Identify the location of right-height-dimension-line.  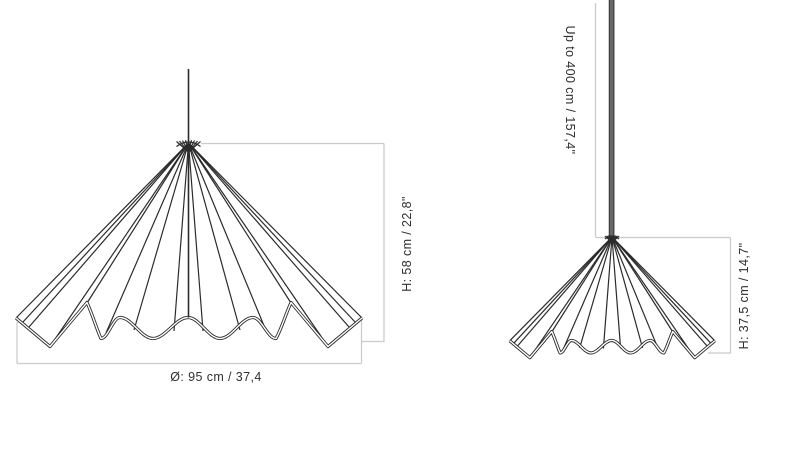
(720, 295).